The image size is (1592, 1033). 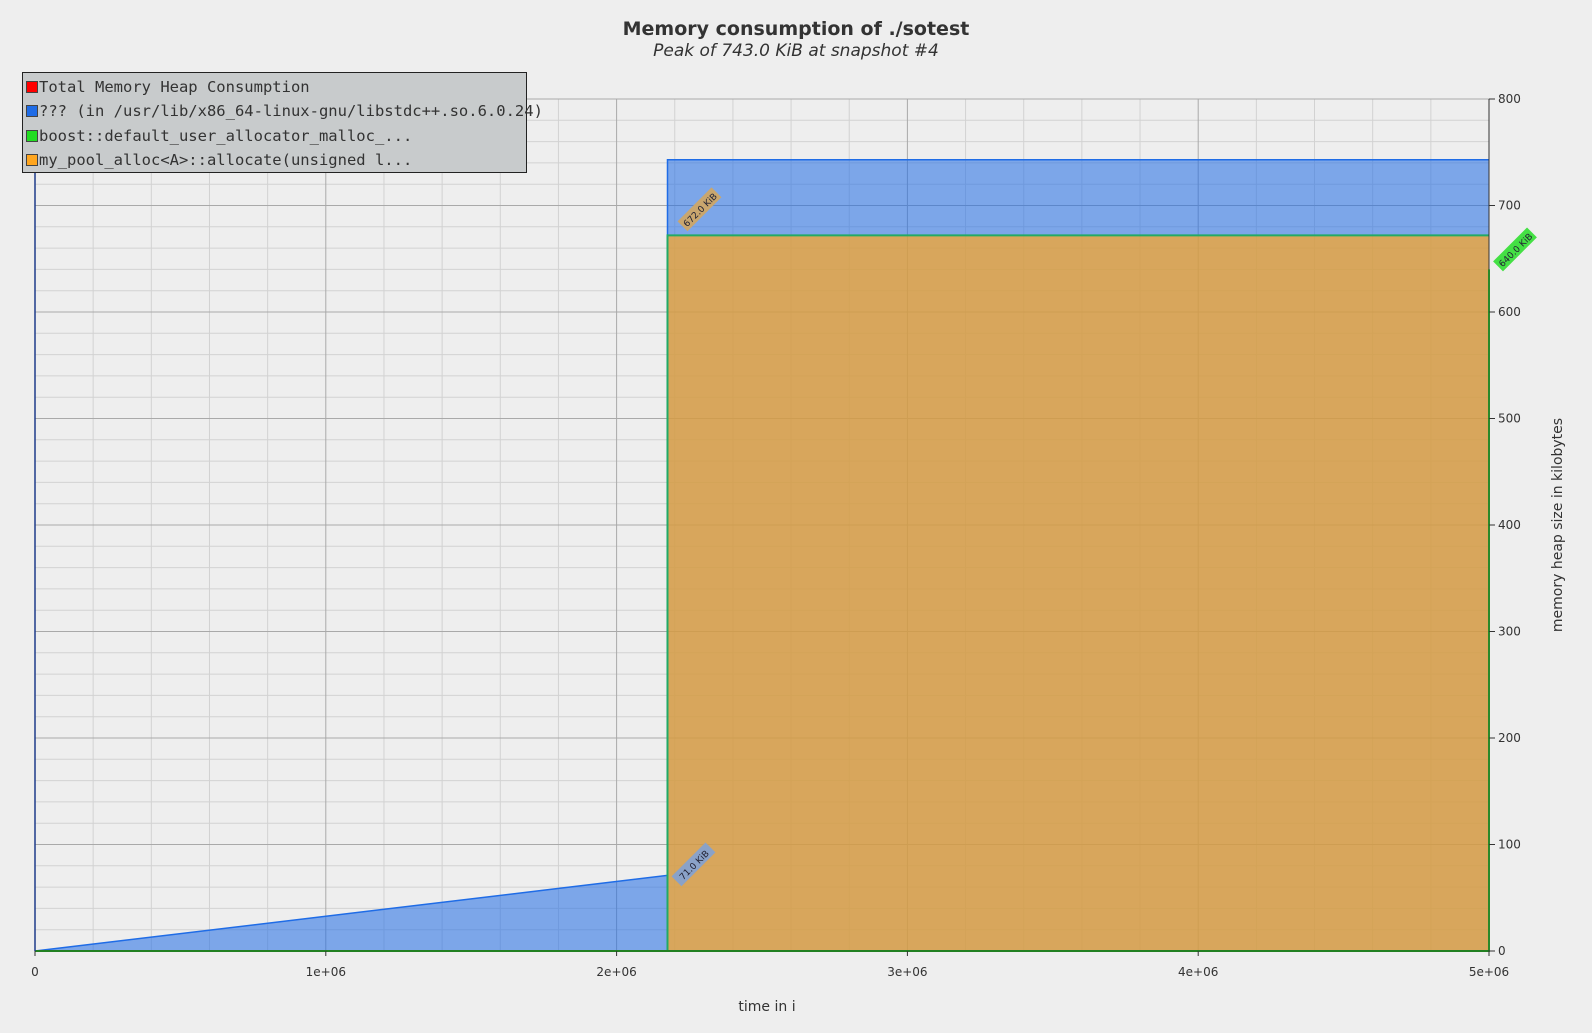 What do you see at coordinates (32, 160) in the screenshot?
I see `legend-swatch-pool-alloc` at bounding box center [32, 160].